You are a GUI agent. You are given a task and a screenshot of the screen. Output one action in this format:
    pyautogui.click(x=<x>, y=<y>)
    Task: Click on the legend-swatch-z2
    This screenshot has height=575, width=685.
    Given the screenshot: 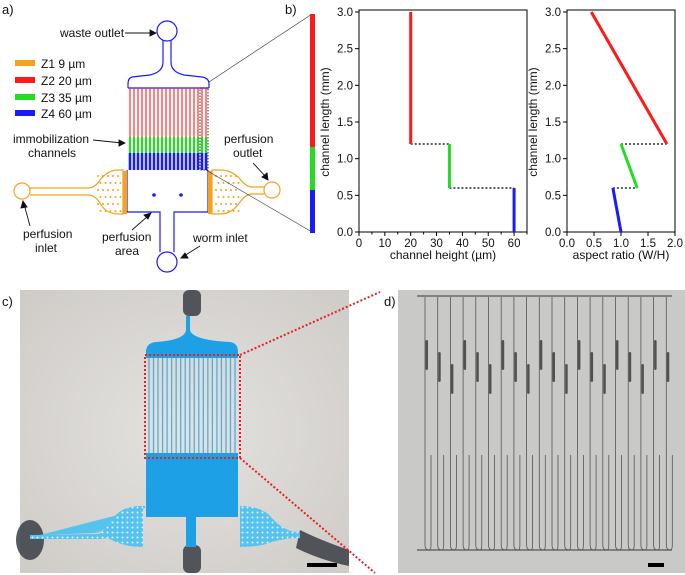 What is the action you would take?
    pyautogui.click(x=25, y=80)
    